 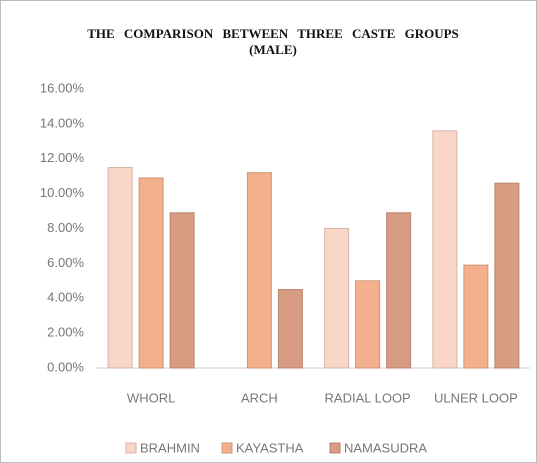 I want to click on x-tick-label: RADIAL LOOP, so click(x=368, y=397).